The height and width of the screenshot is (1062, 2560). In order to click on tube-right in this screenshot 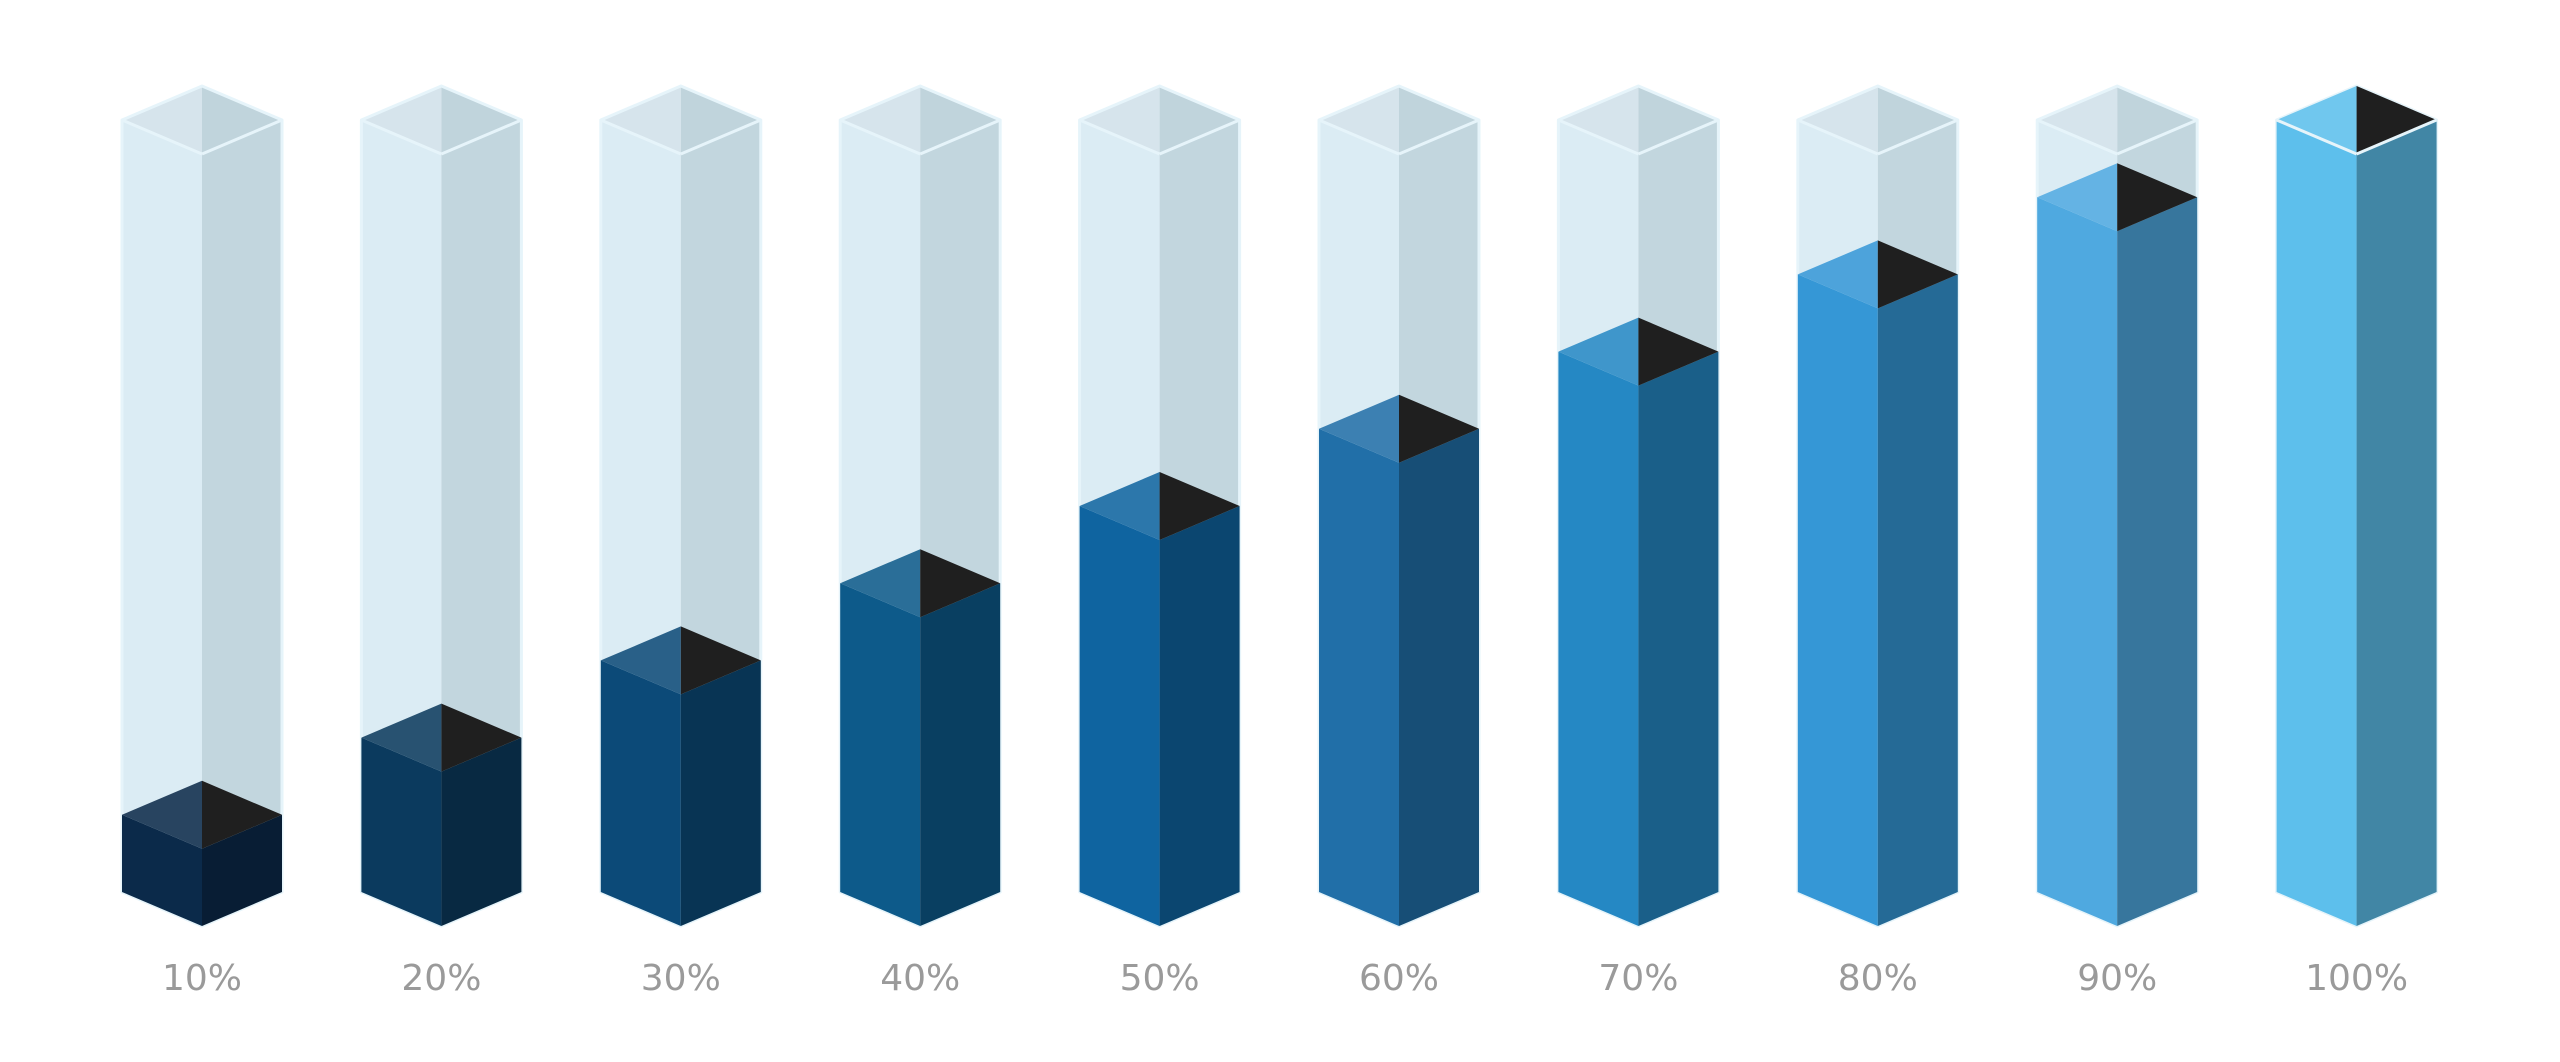, I will do `click(242, 523)`.